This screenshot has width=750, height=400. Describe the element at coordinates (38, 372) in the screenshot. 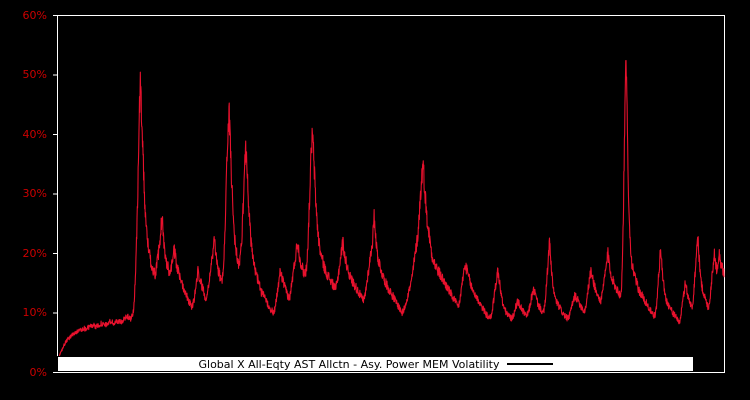

I see `y-tick-label-0: 0%` at that location.